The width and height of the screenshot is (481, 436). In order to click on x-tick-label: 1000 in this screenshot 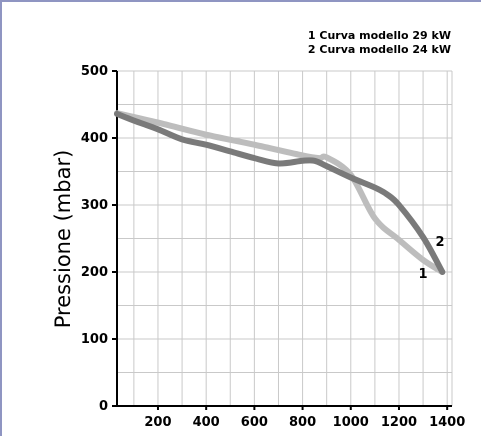, I will do `click(351, 422)`.